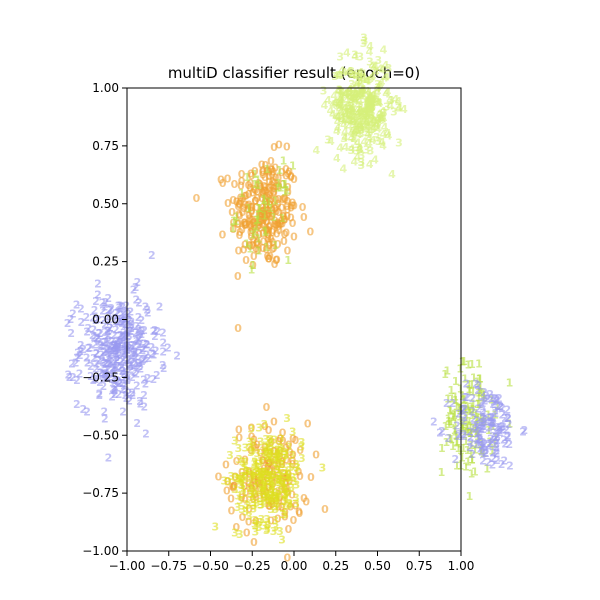 The height and width of the screenshot is (600, 600). I want to click on chart-title: multiD classifier result (epoch=0), so click(294, 73).